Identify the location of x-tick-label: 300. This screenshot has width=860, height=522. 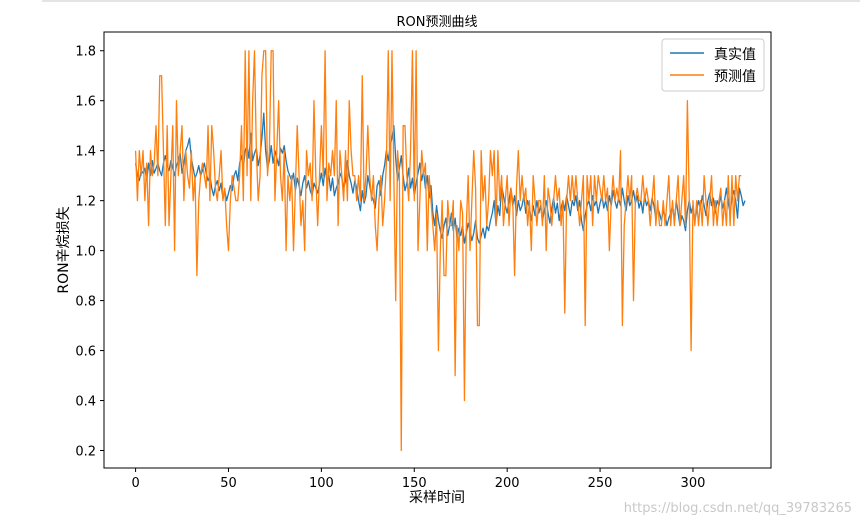
(693, 483).